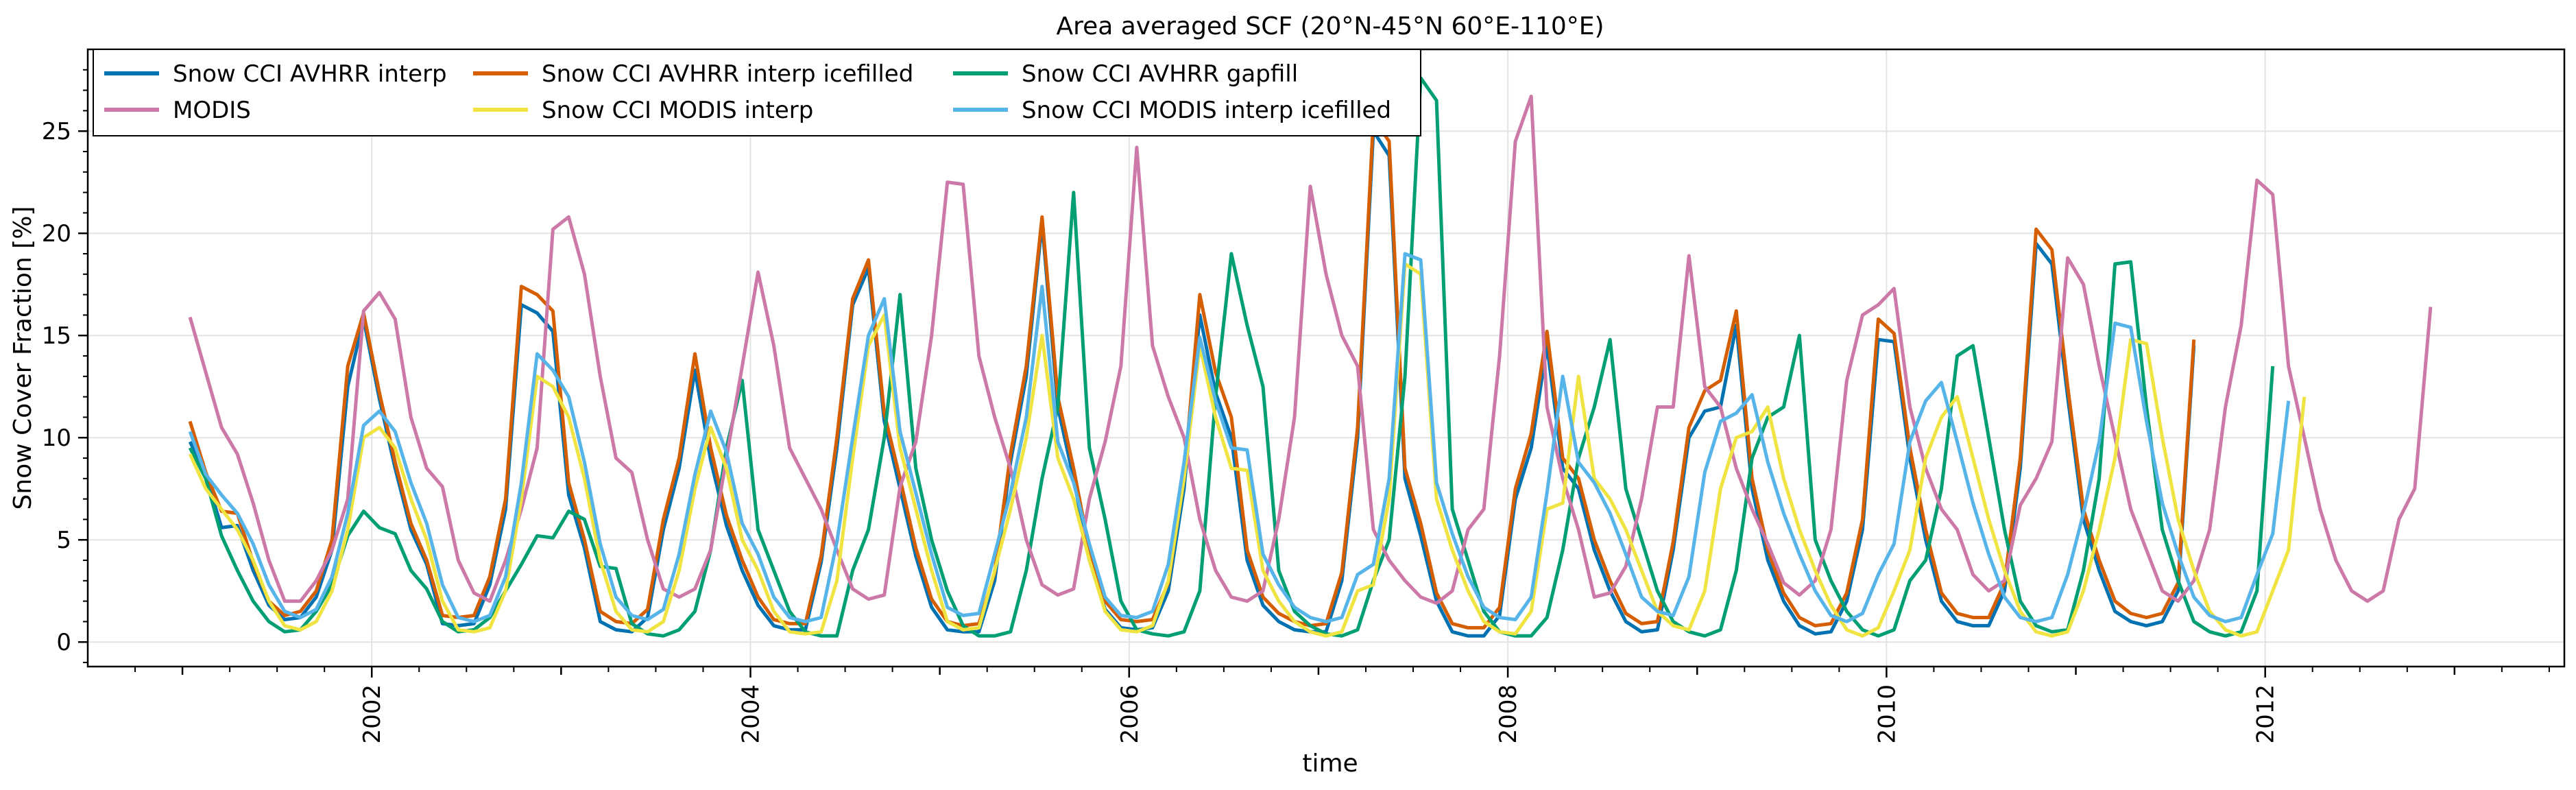 The width and height of the screenshot is (2576, 790). I want to click on x-tick-label: 2004, so click(752, 714).